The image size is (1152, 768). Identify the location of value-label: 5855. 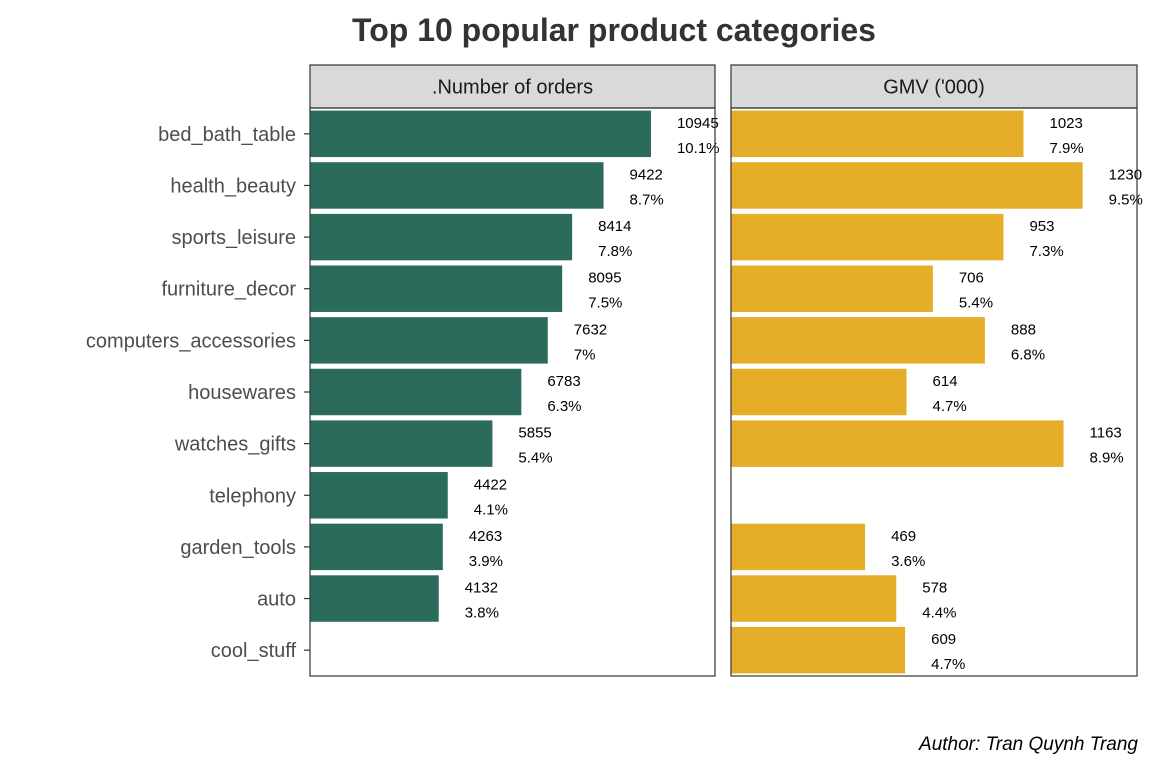
(534, 433).